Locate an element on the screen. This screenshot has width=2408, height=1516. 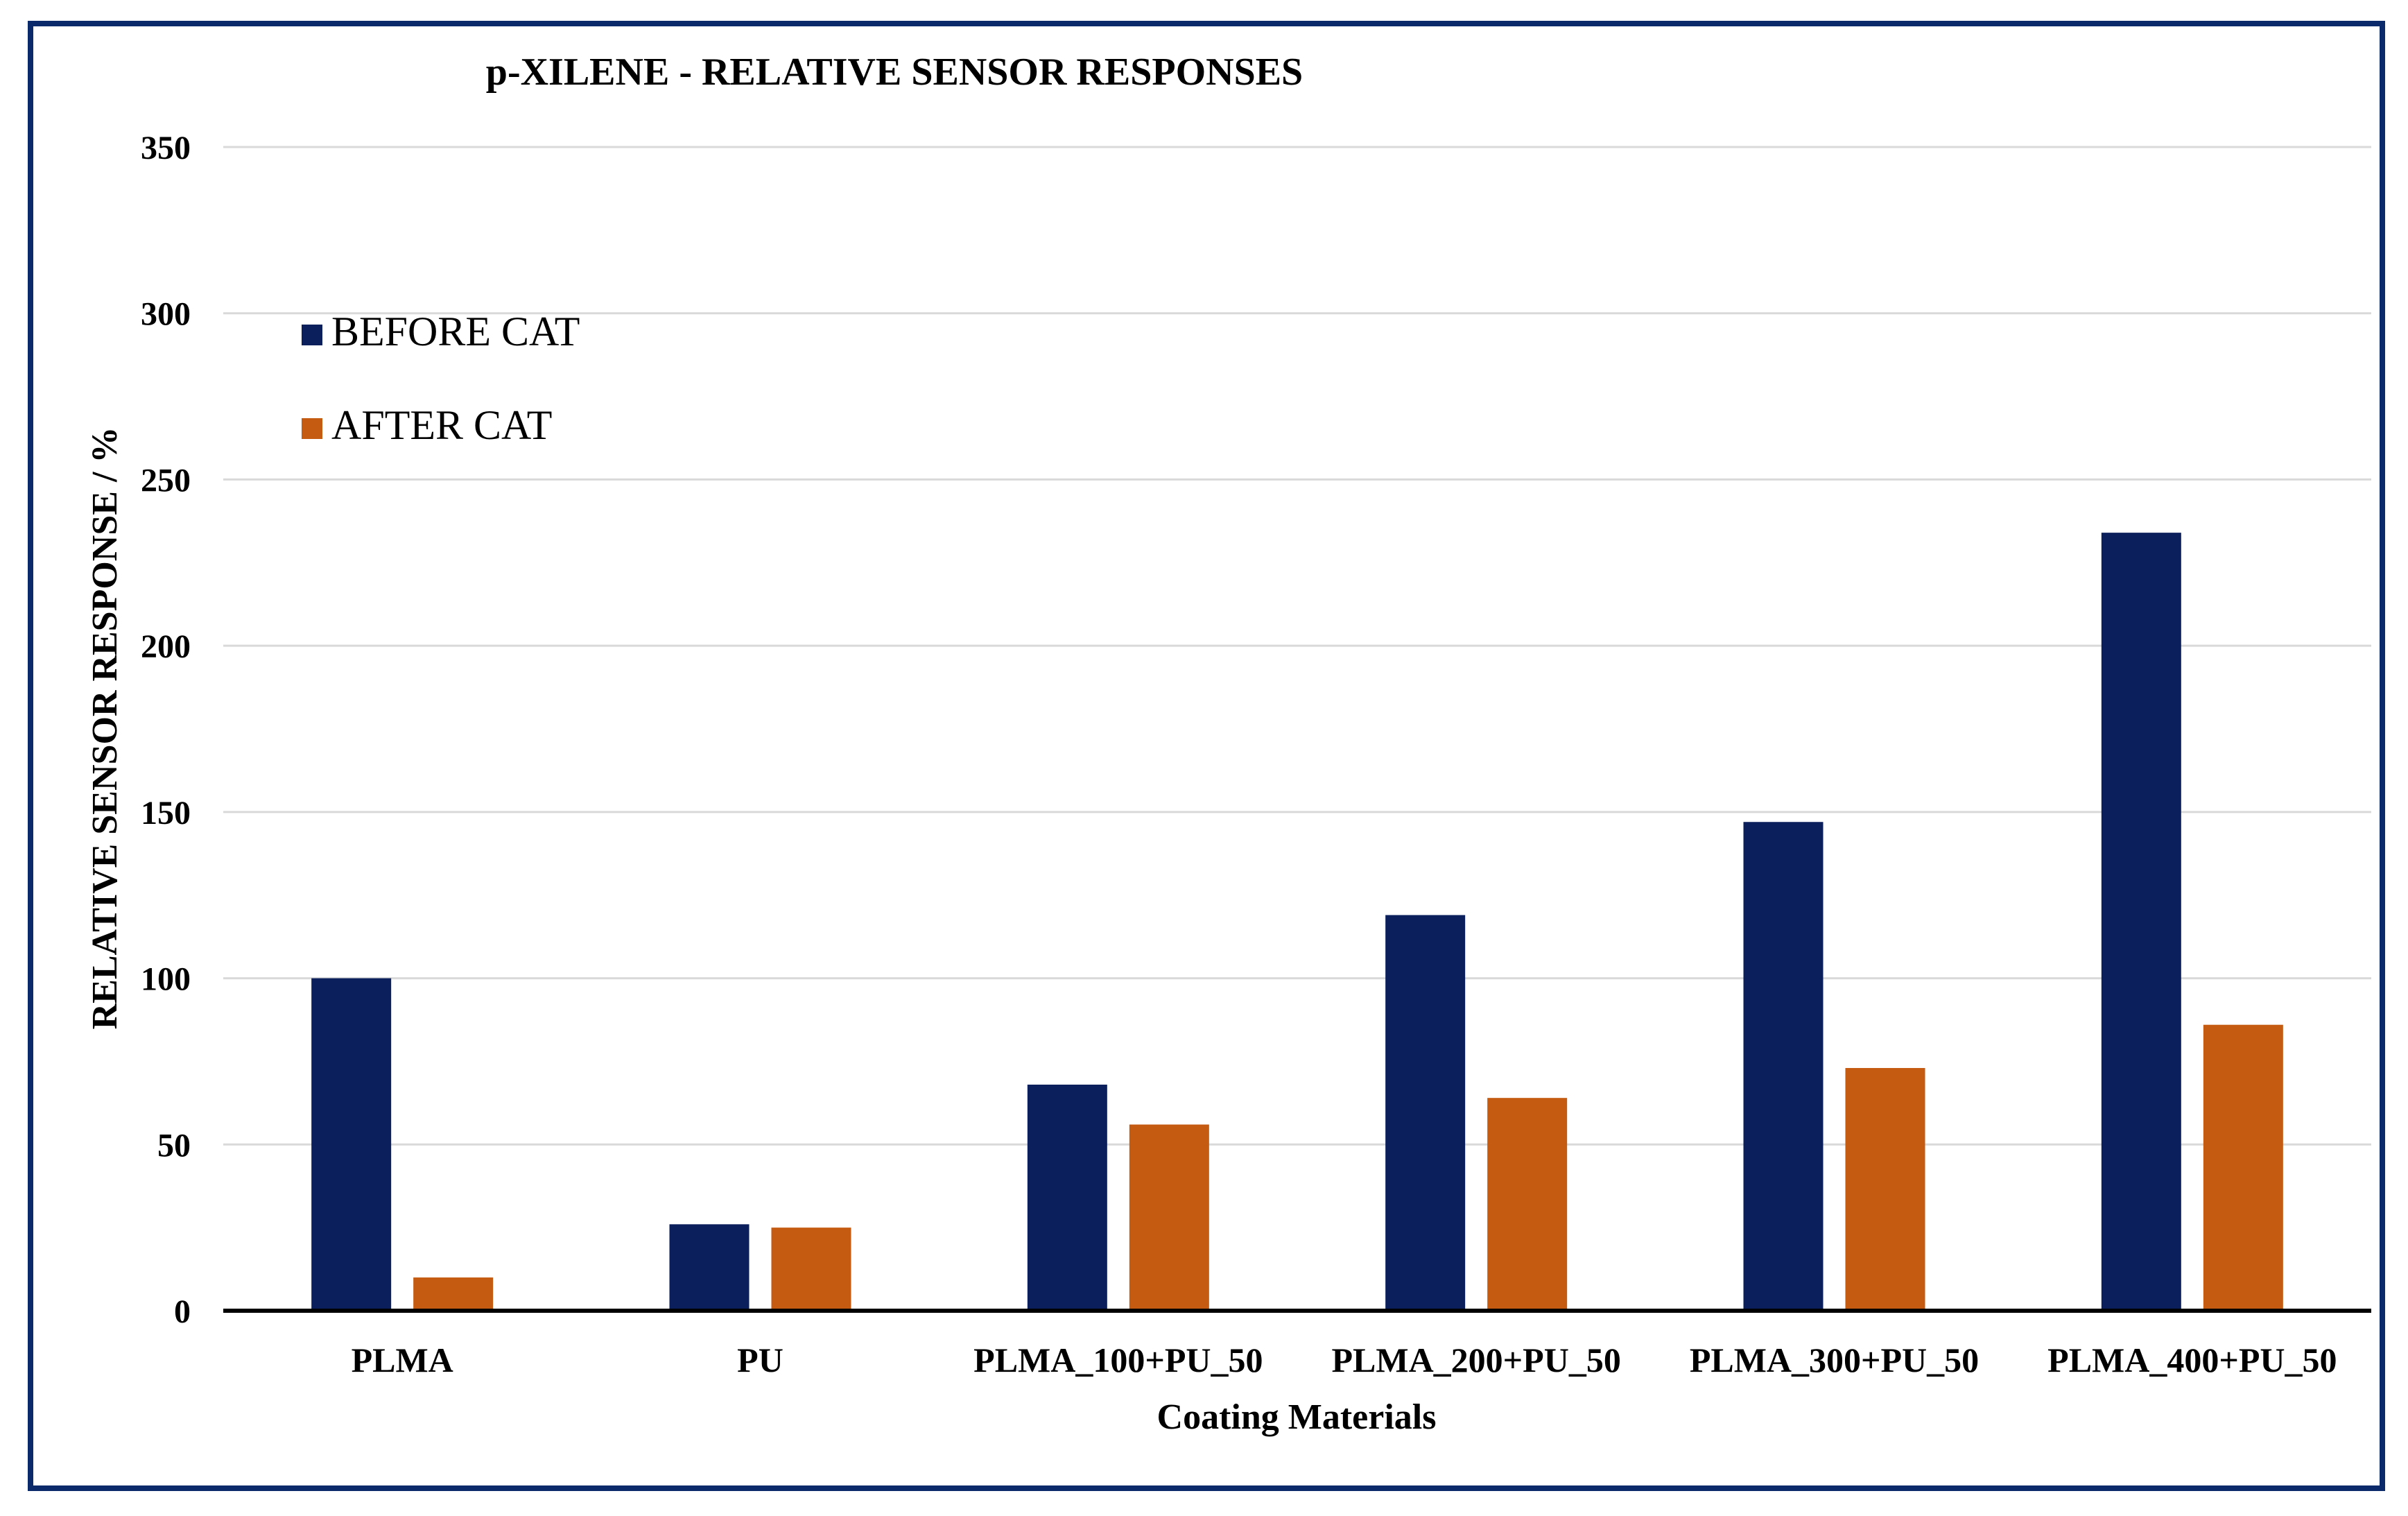
y-tick-label: 350 is located at coordinates (166, 148).